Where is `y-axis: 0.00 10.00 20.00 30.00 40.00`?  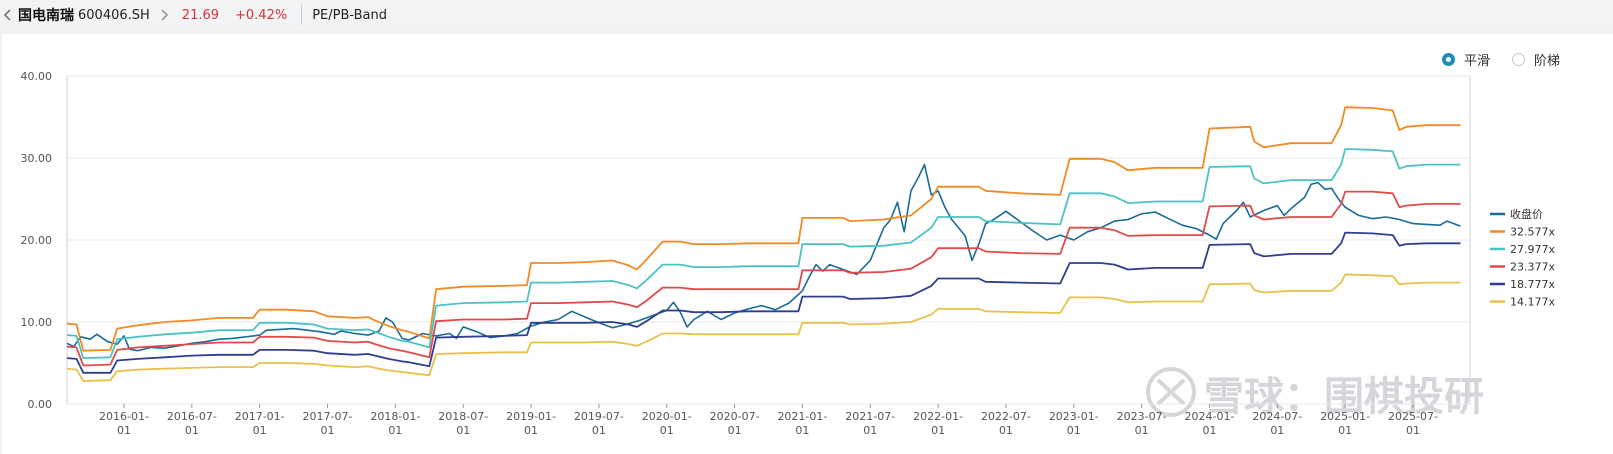
y-axis: 0.00 10.00 20.00 30.00 40.00 is located at coordinates (37, 240).